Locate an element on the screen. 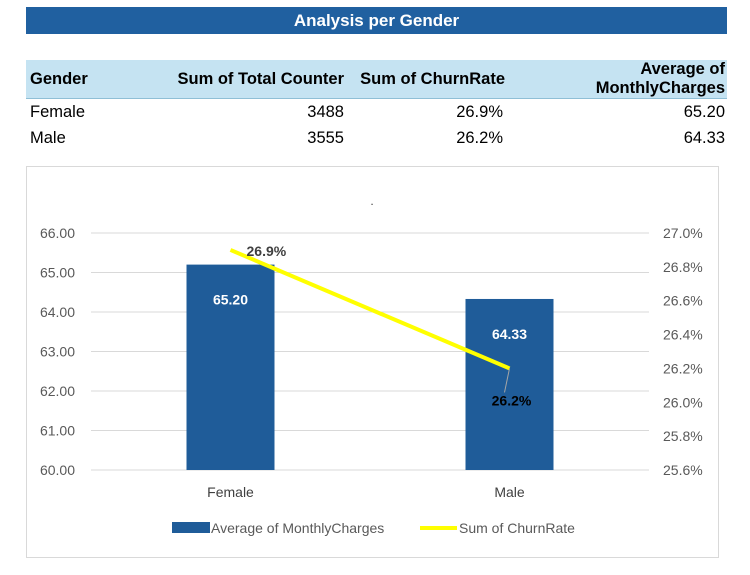 The height and width of the screenshot is (575, 750). cell-total-counter: 3555 is located at coordinates (325, 137).